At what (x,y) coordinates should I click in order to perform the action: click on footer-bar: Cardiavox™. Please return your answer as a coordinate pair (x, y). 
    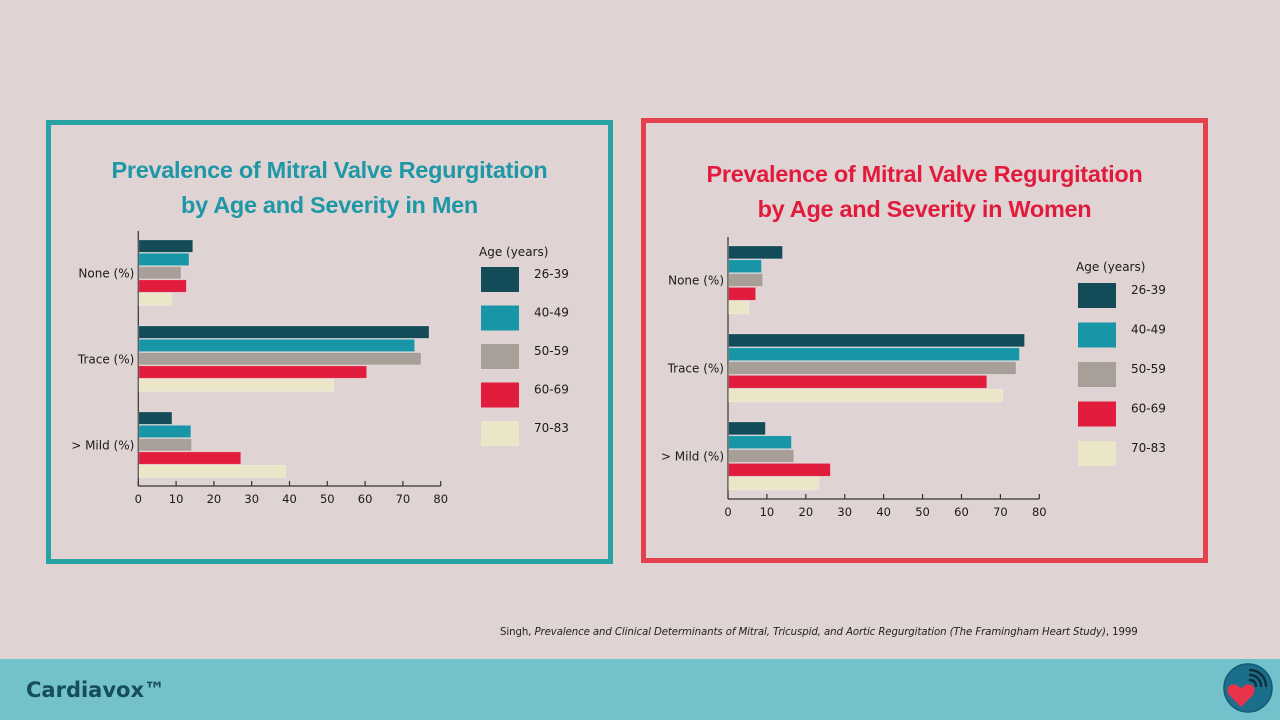
    Looking at the image, I should click on (640, 689).